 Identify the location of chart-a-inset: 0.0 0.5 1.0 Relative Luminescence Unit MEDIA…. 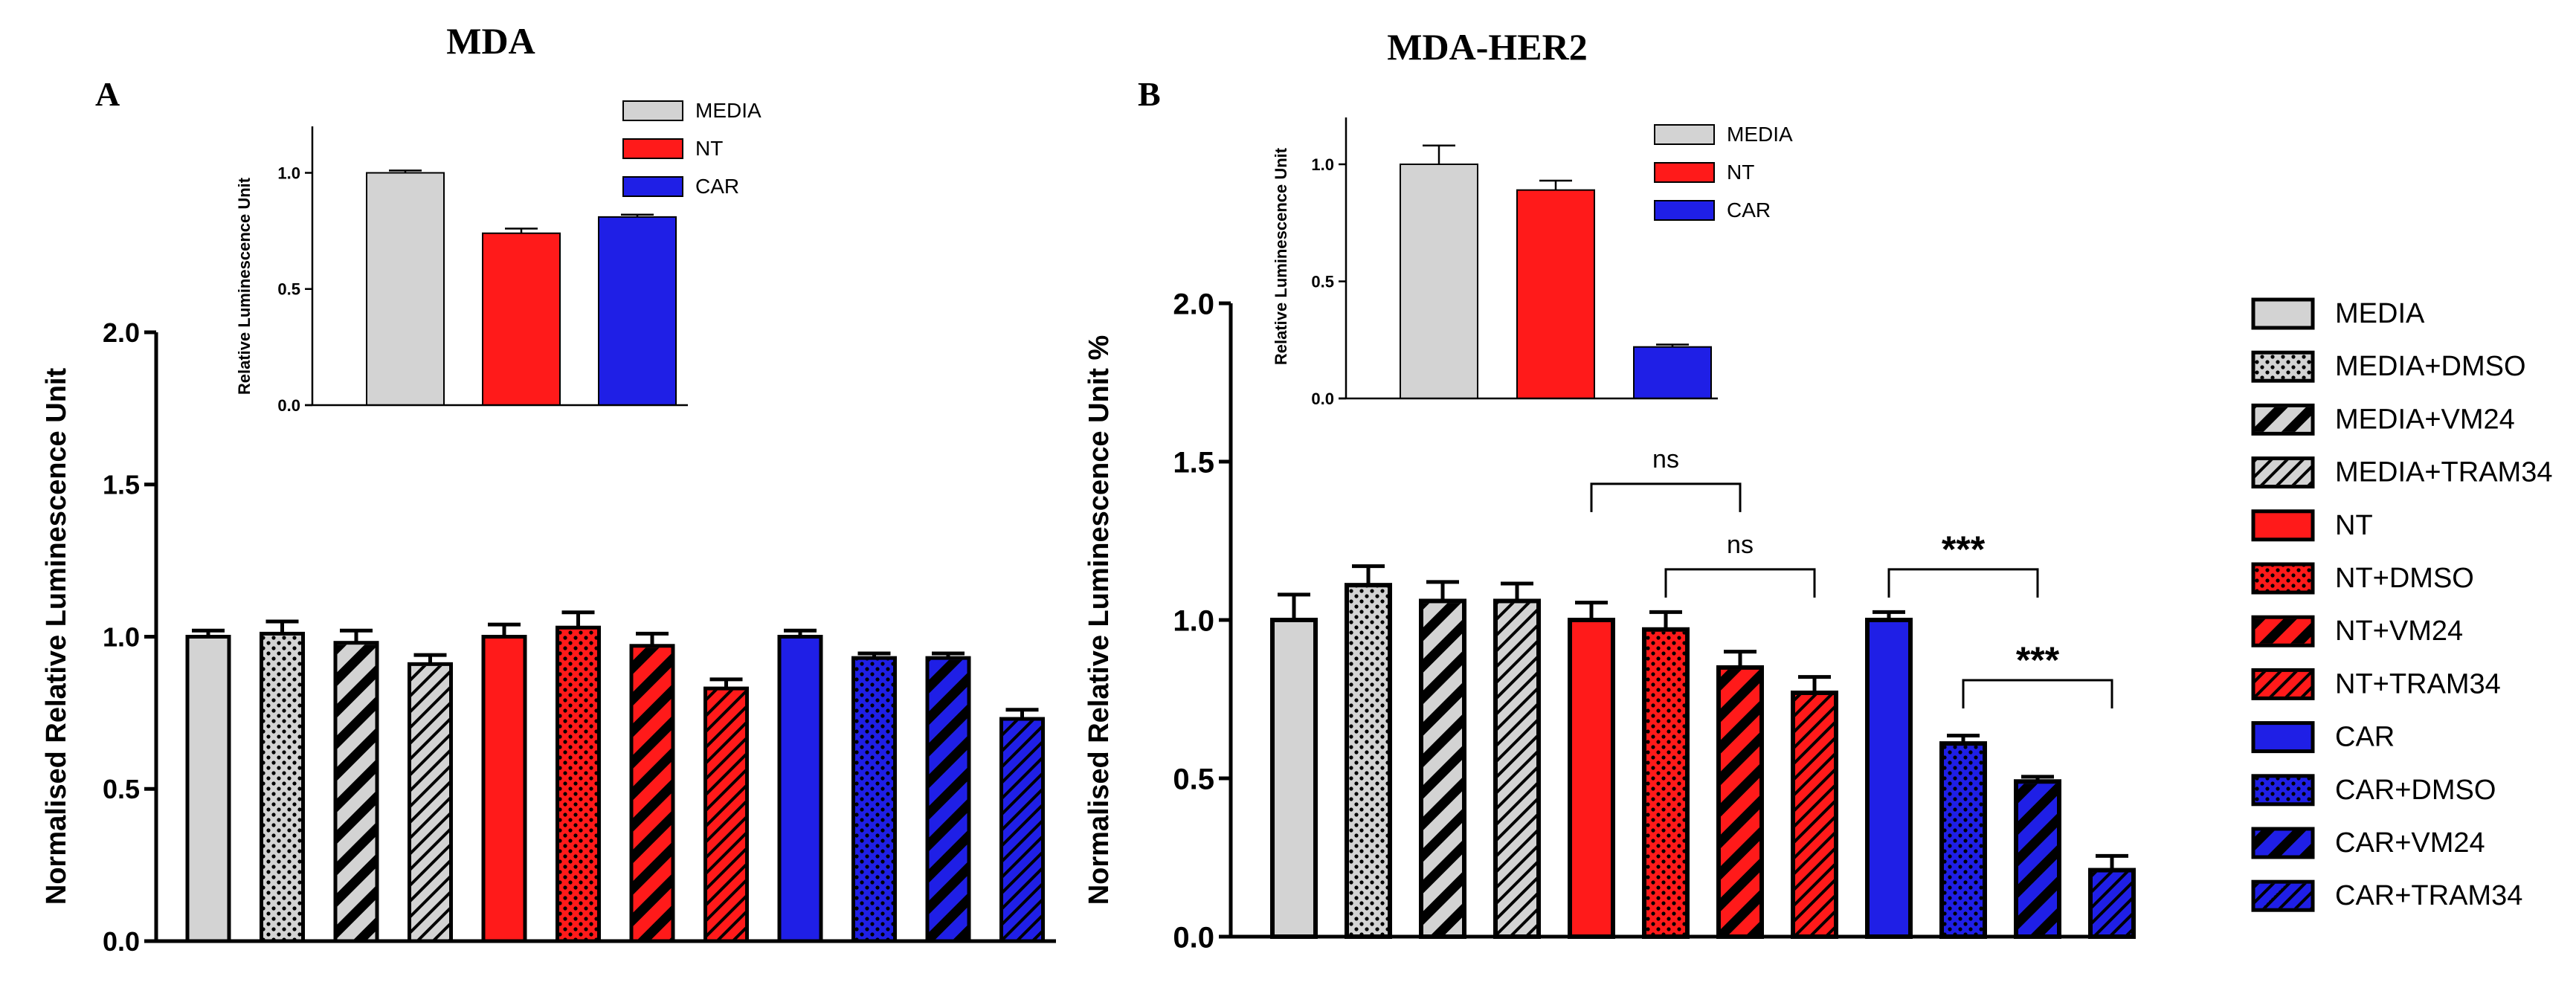
(498, 257).